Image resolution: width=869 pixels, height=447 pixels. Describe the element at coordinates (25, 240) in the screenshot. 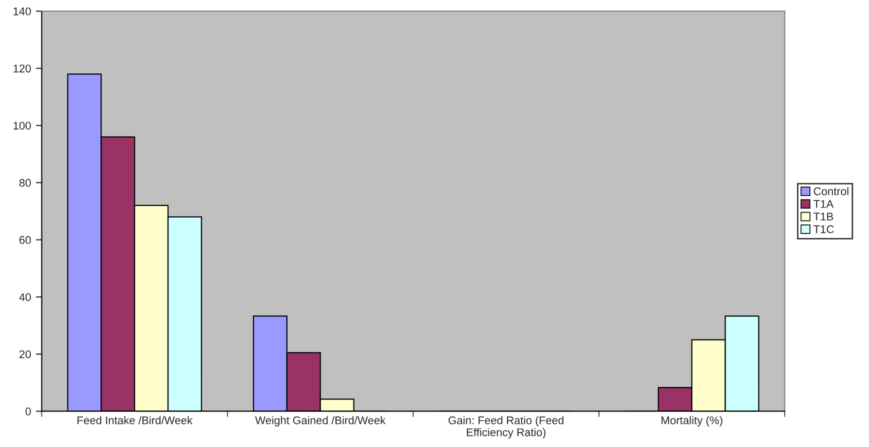

I see `y-tick-label: 60` at that location.